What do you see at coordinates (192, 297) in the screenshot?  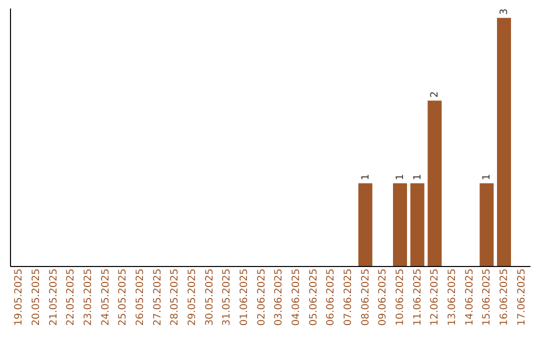 I see `x-tick-label: 29.05.2025` at bounding box center [192, 297].